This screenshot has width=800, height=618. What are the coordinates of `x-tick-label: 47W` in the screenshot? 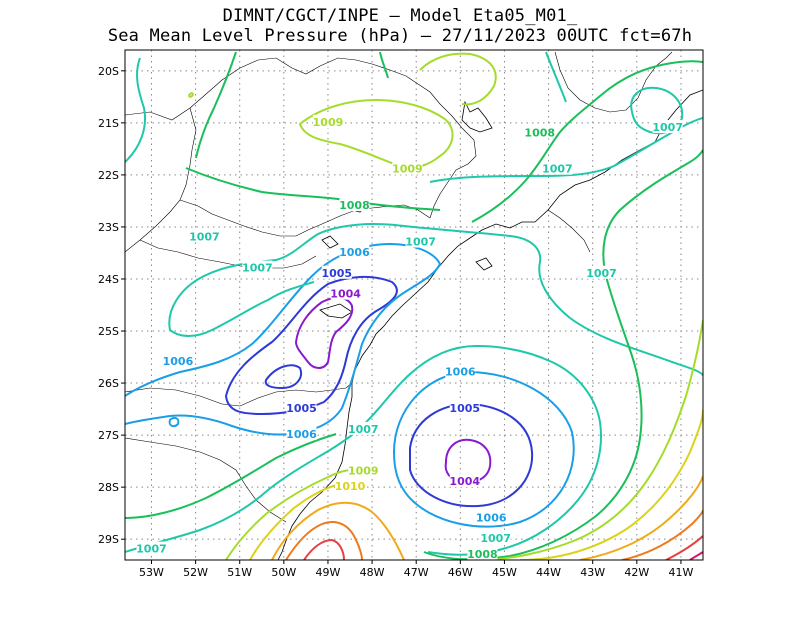 It's located at (416, 572).